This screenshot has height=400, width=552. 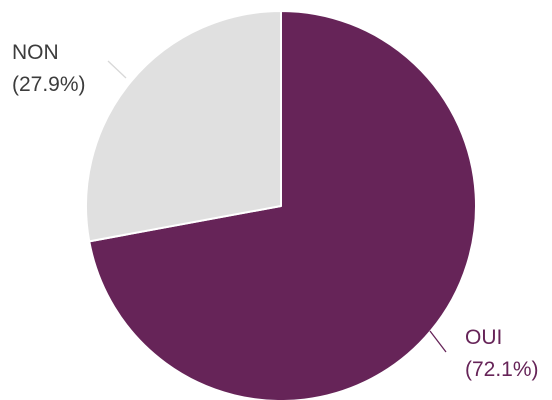 What do you see at coordinates (484, 353) in the screenshot?
I see `slice-label-oui: OUI (72.1%)` at bounding box center [484, 353].